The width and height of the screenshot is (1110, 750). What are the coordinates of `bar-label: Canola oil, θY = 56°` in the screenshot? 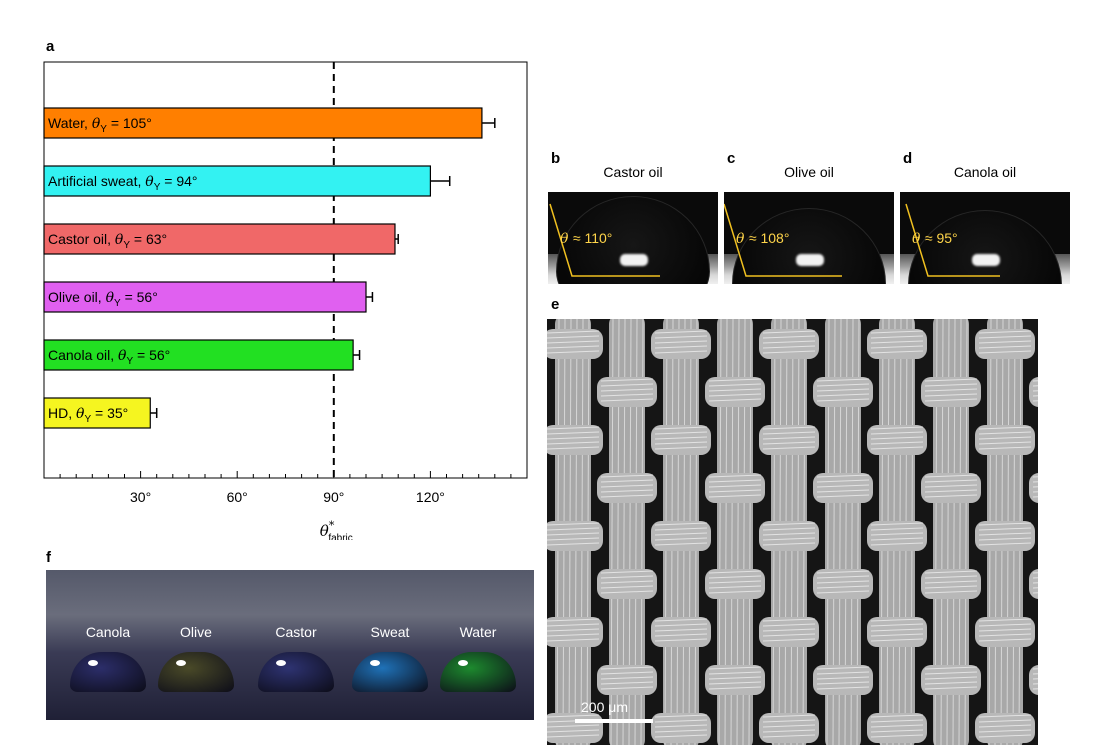 It's located at (109, 357).